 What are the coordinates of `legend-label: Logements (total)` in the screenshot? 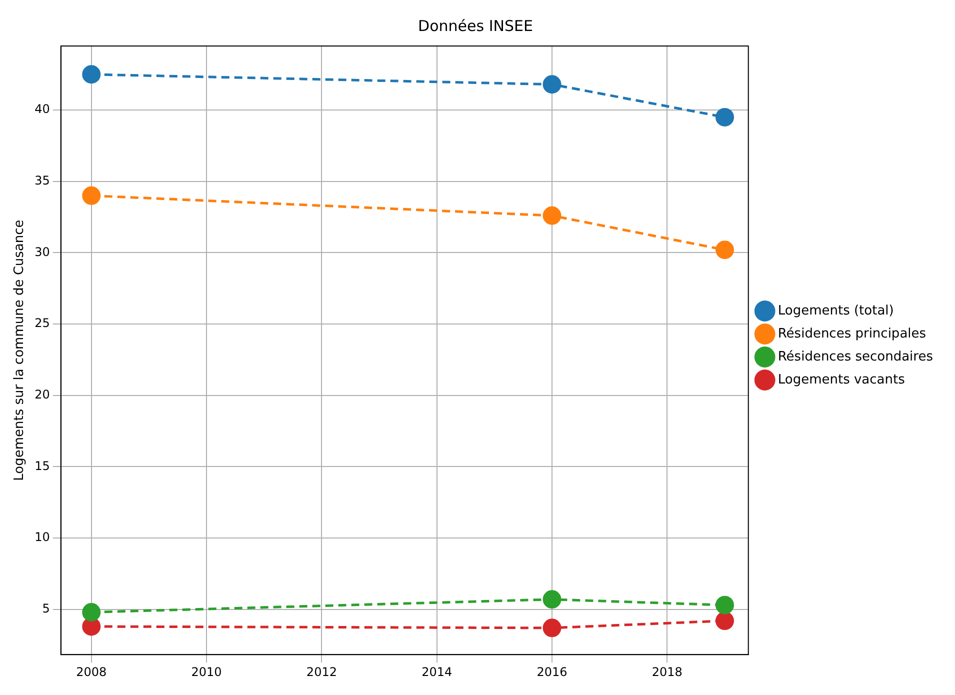 It's located at (836, 310).